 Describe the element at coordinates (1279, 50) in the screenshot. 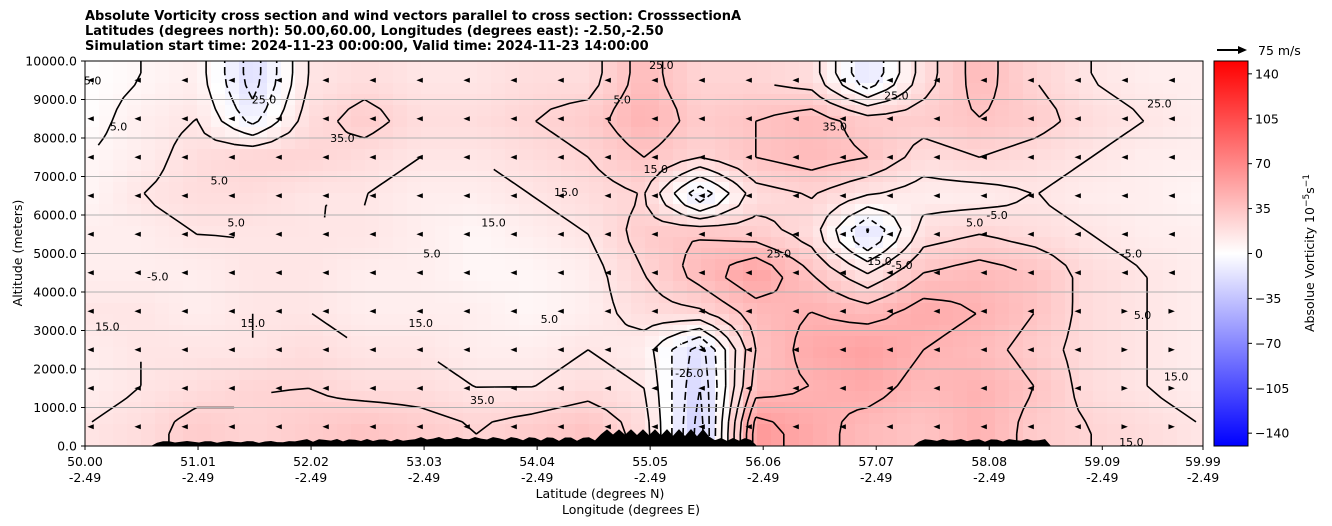

I see `quiver-key-label: 75 m/s` at that location.